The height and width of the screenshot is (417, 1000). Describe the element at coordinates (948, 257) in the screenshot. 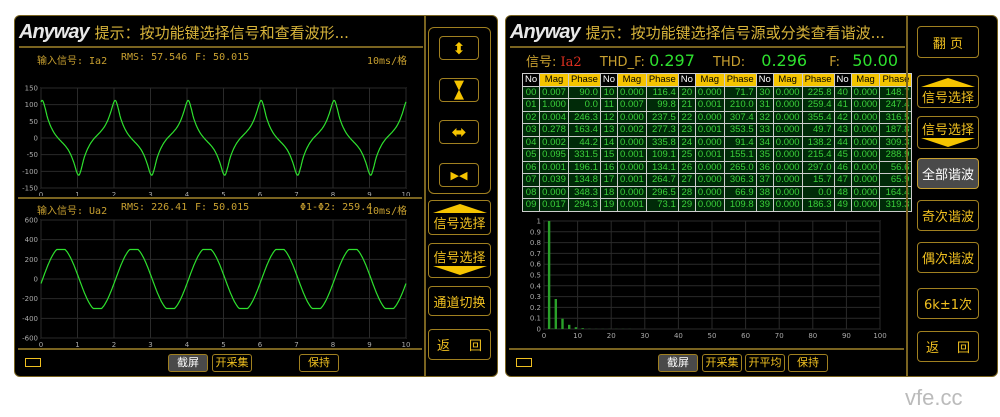

I see `even-harmonics-button: 偶次谐波` at that location.